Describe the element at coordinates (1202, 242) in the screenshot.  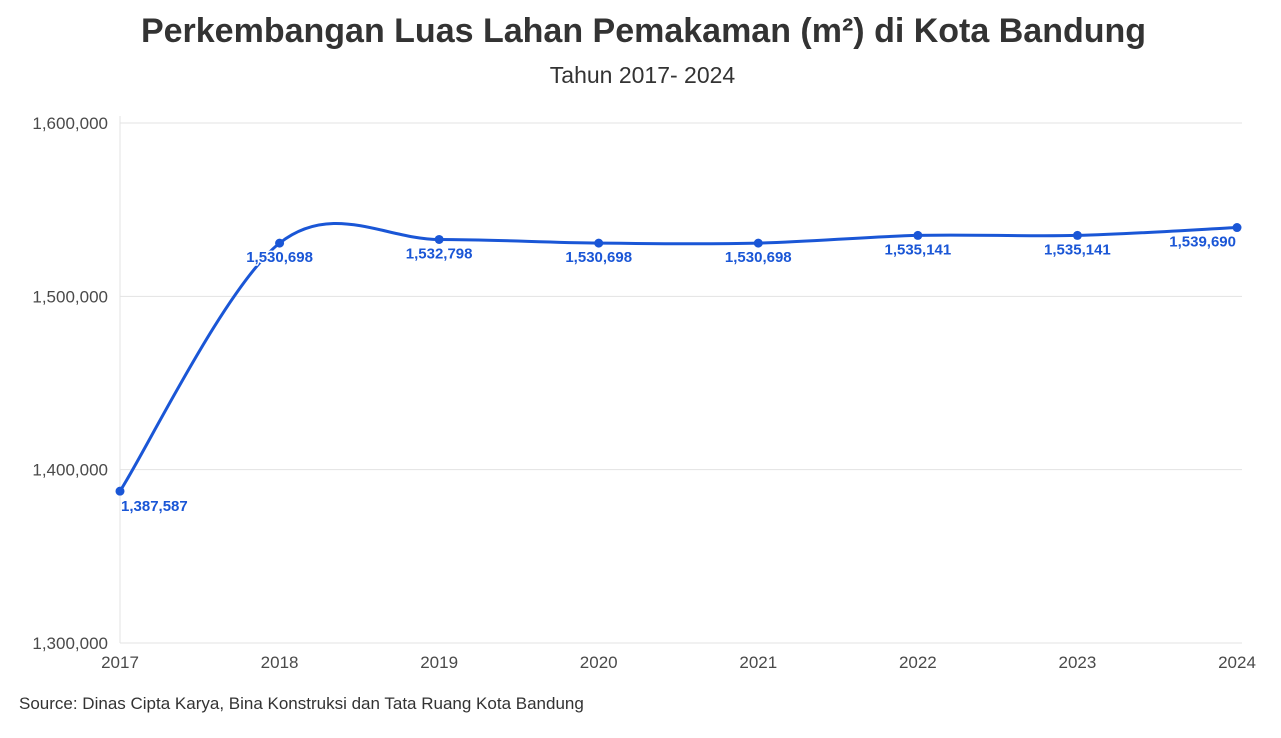
I see `data-label: 1,539,690` at that location.